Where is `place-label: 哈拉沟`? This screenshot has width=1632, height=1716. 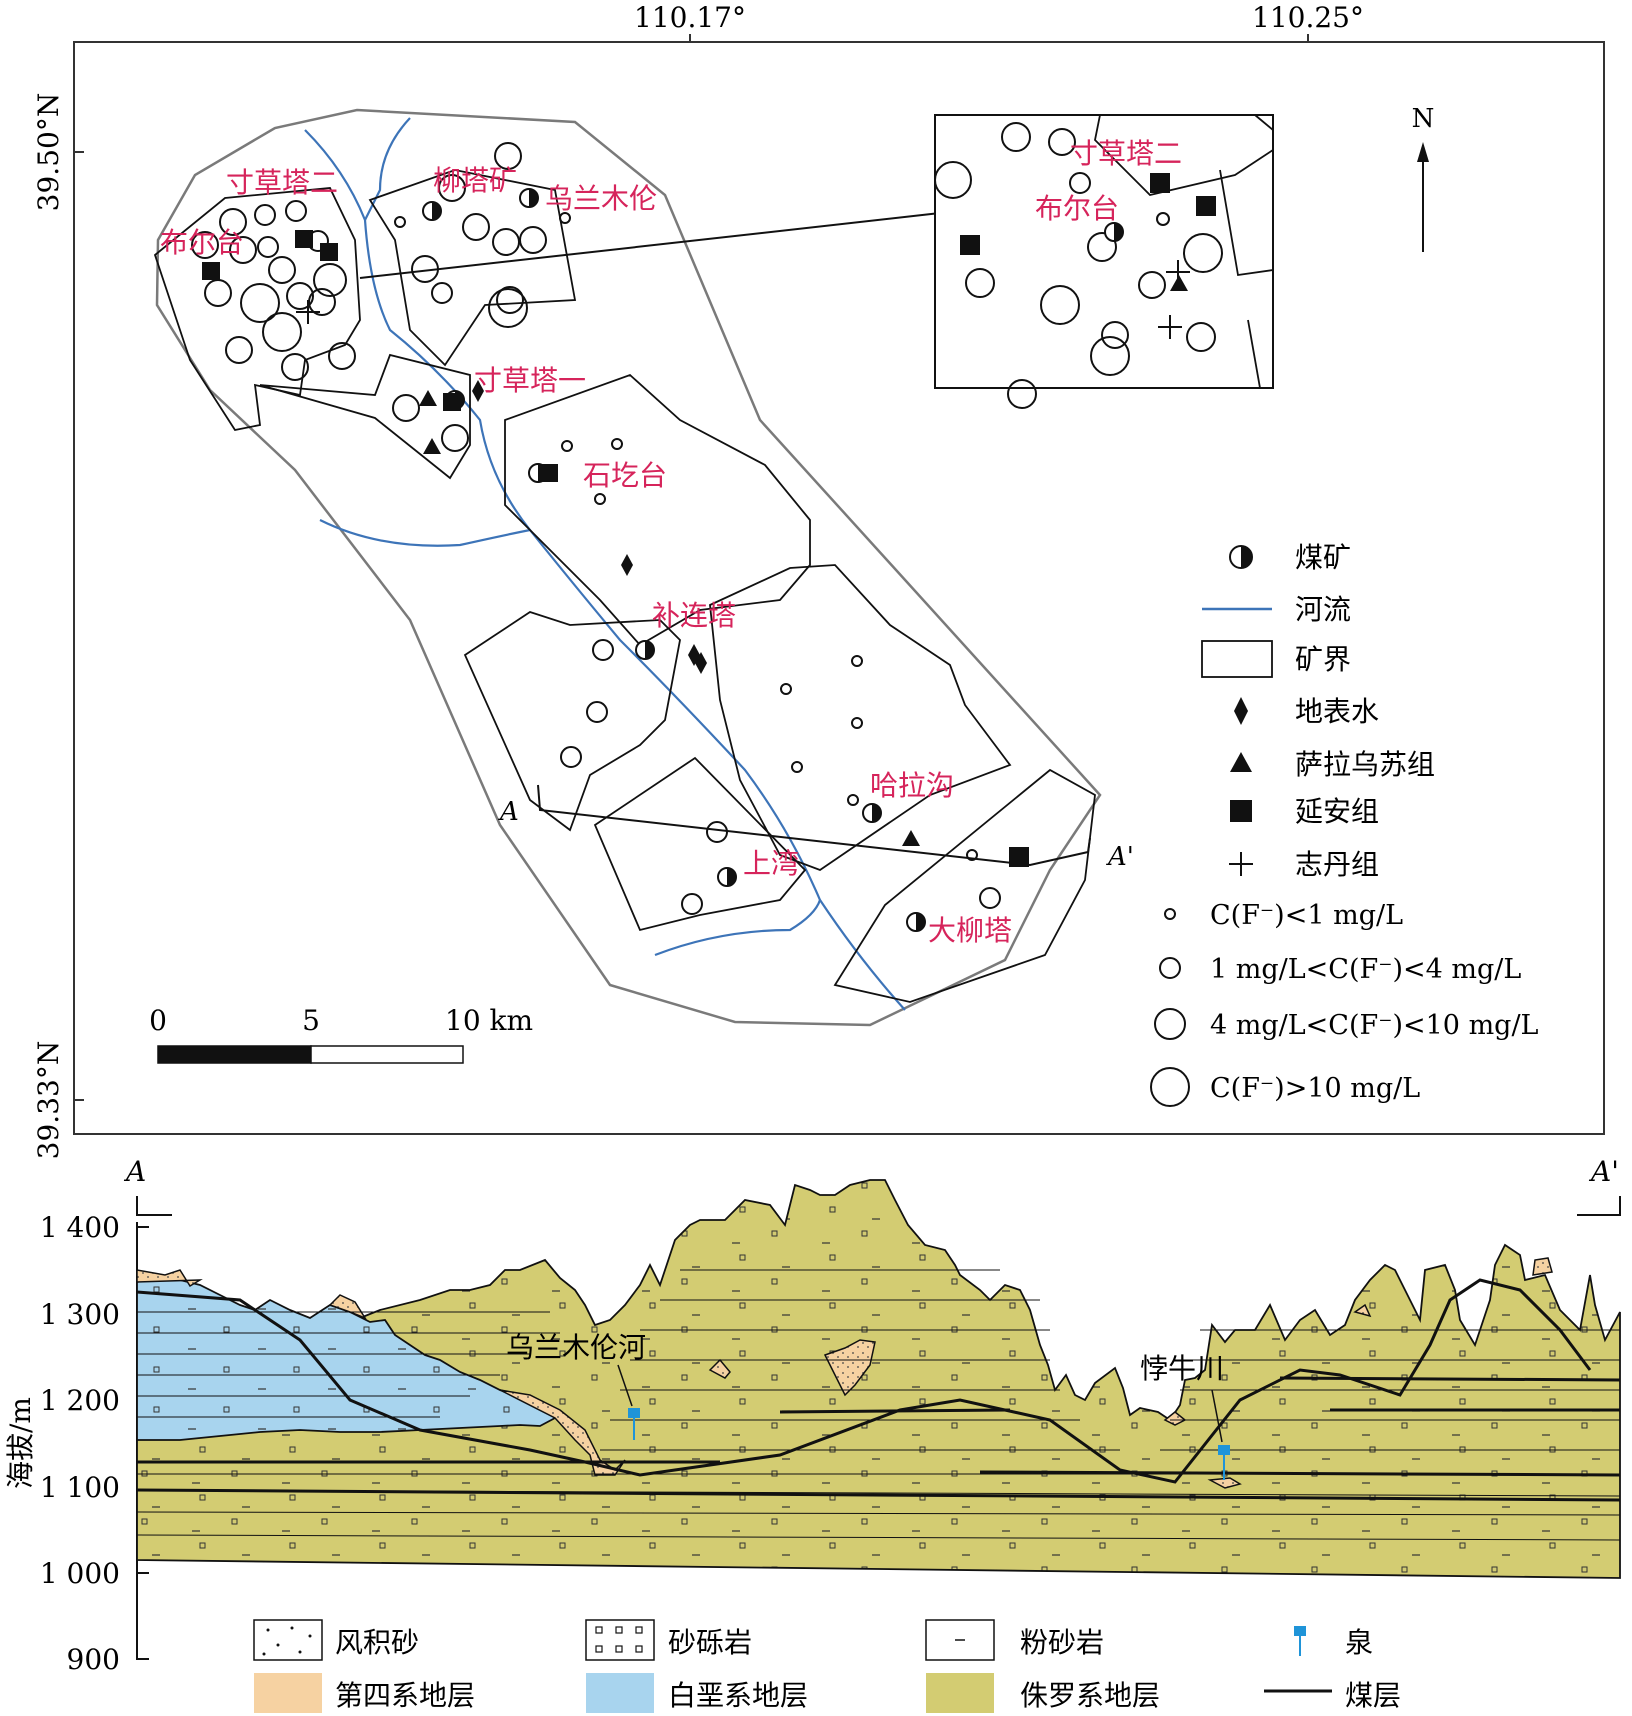
place-label: 哈拉沟 is located at coordinates (912, 785).